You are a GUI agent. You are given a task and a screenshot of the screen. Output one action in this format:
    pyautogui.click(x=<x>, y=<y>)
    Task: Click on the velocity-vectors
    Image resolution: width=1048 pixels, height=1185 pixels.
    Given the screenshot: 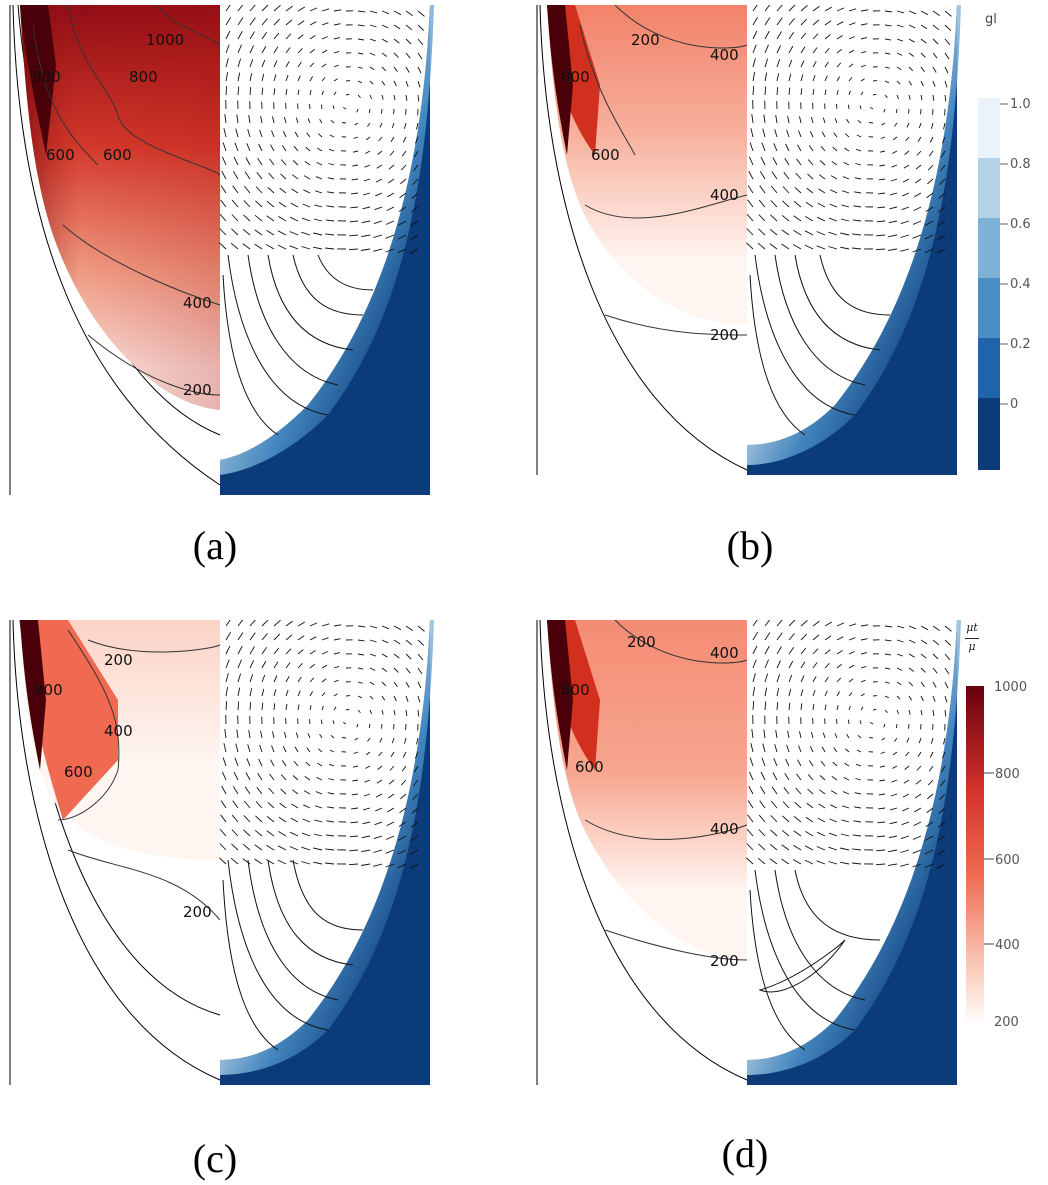 What is the action you would take?
    pyautogui.click(x=322, y=744)
    